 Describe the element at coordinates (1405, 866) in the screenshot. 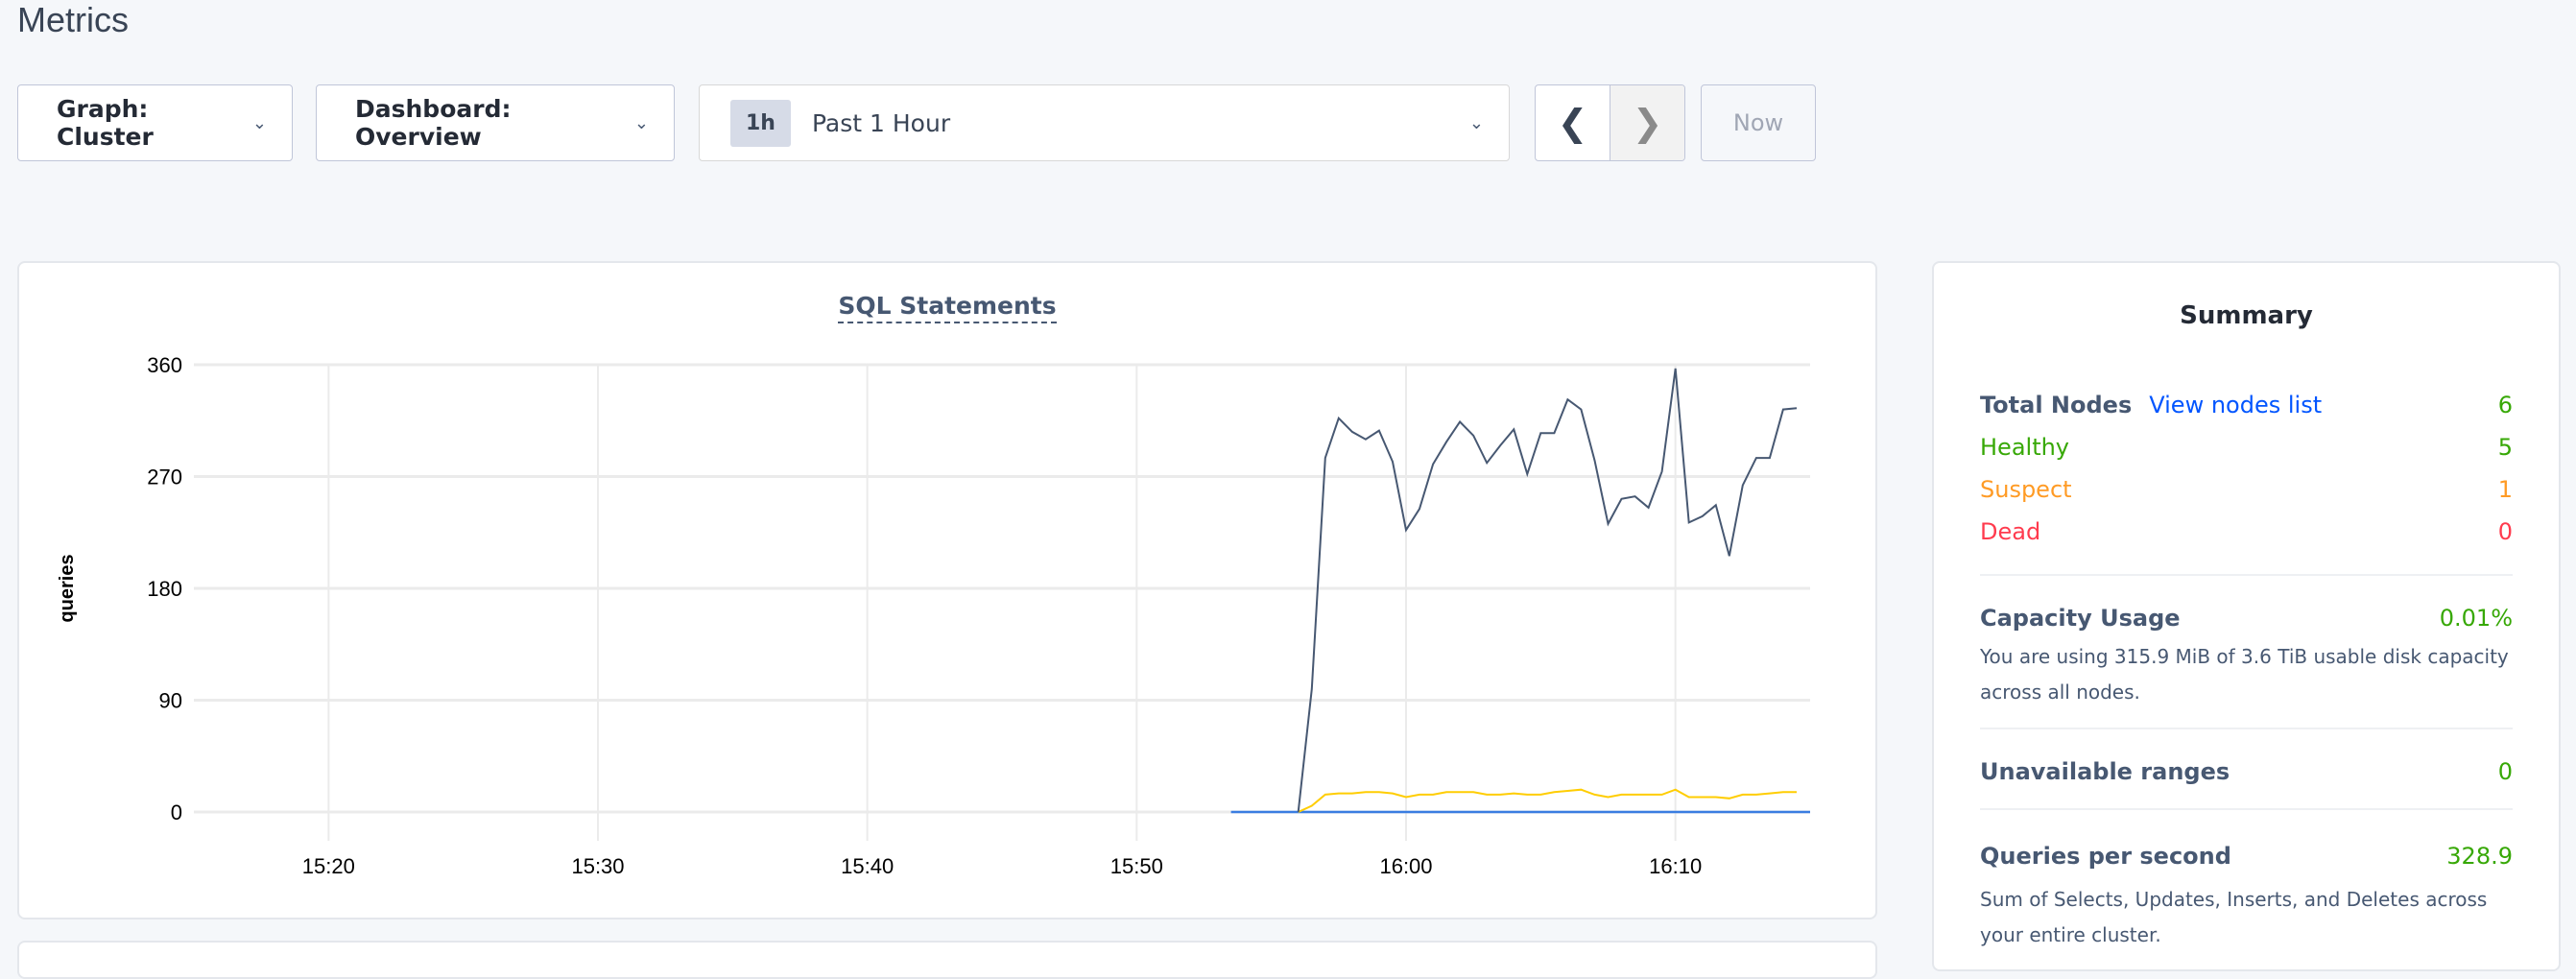

I see `x-tick-label: 16:00` at that location.